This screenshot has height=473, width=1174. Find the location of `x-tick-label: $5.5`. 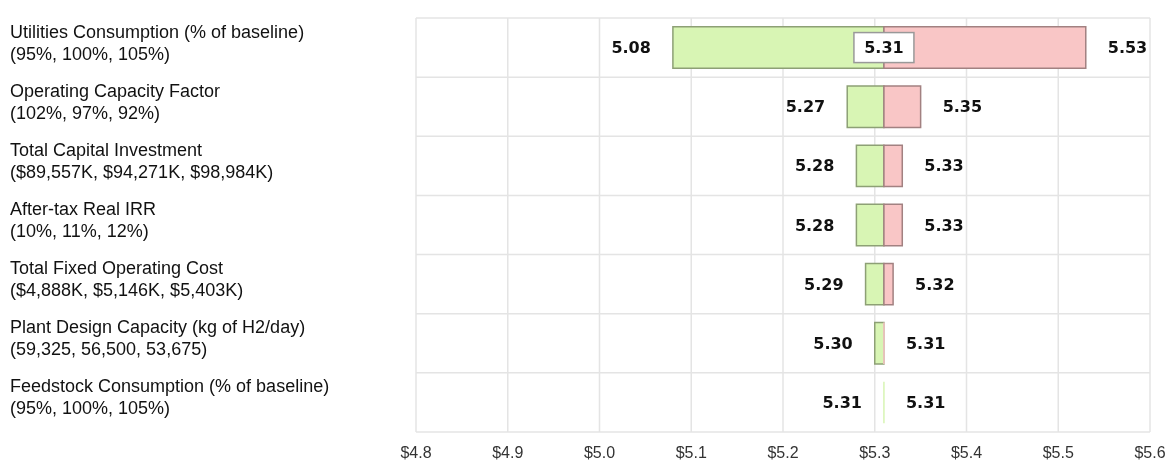

x-tick-label: $5.5 is located at coordinates (1058, 452).